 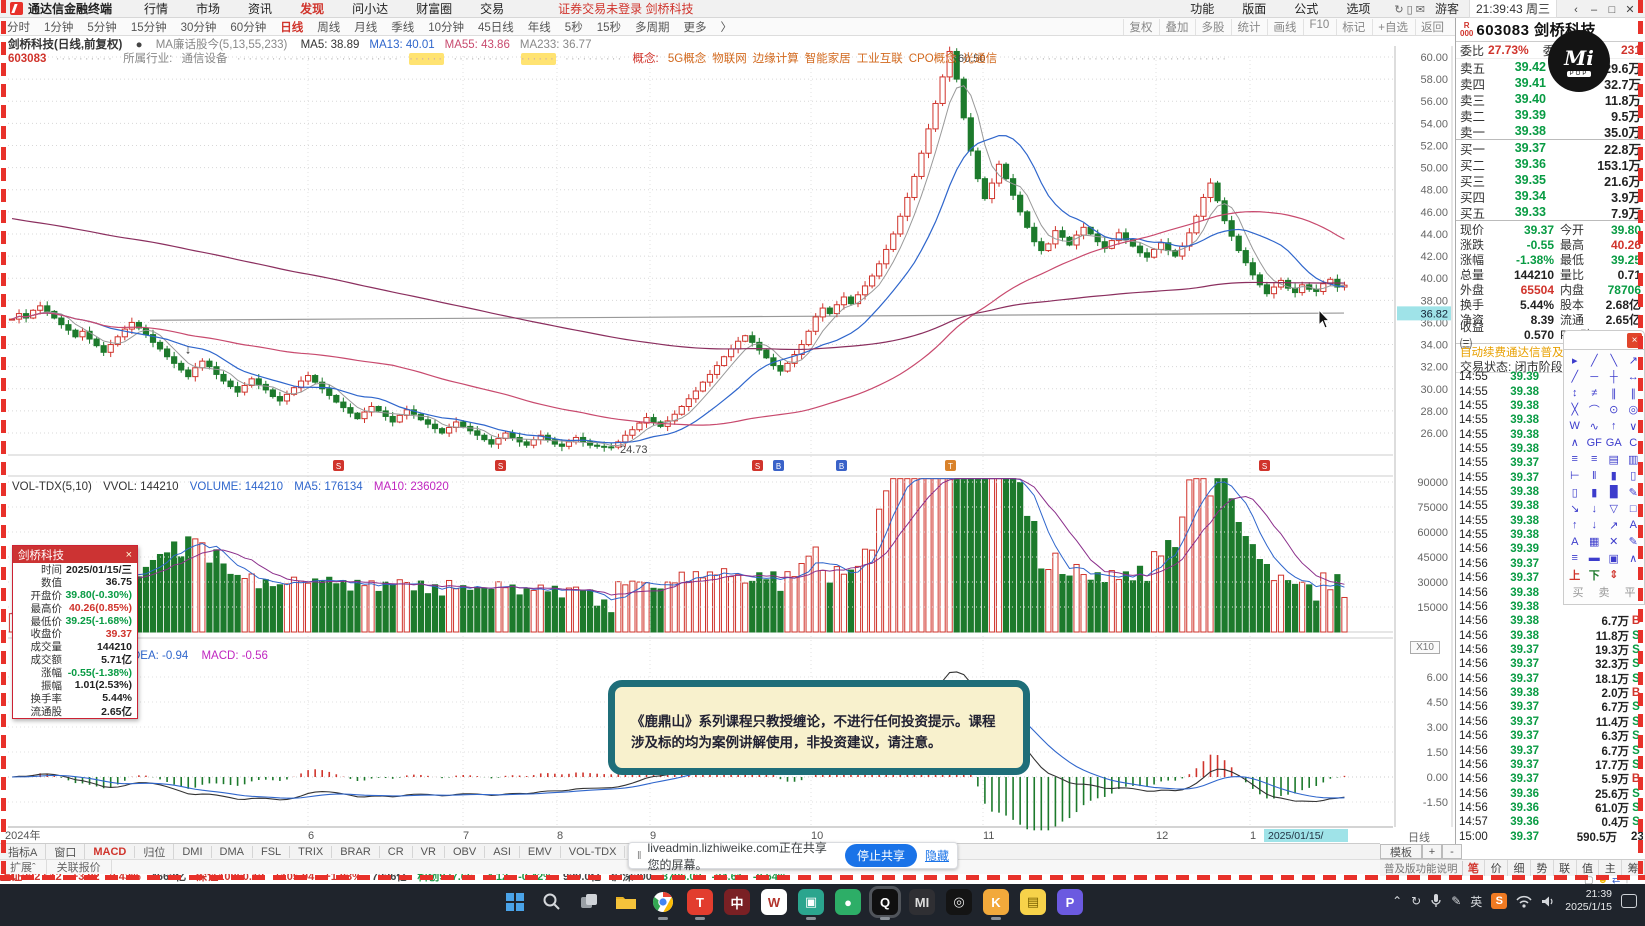 What do you see at coordinates (1070, 902) in the screenshot?
I see `taskbar-p-app-icon: P` at bounding box center [1070, 902].